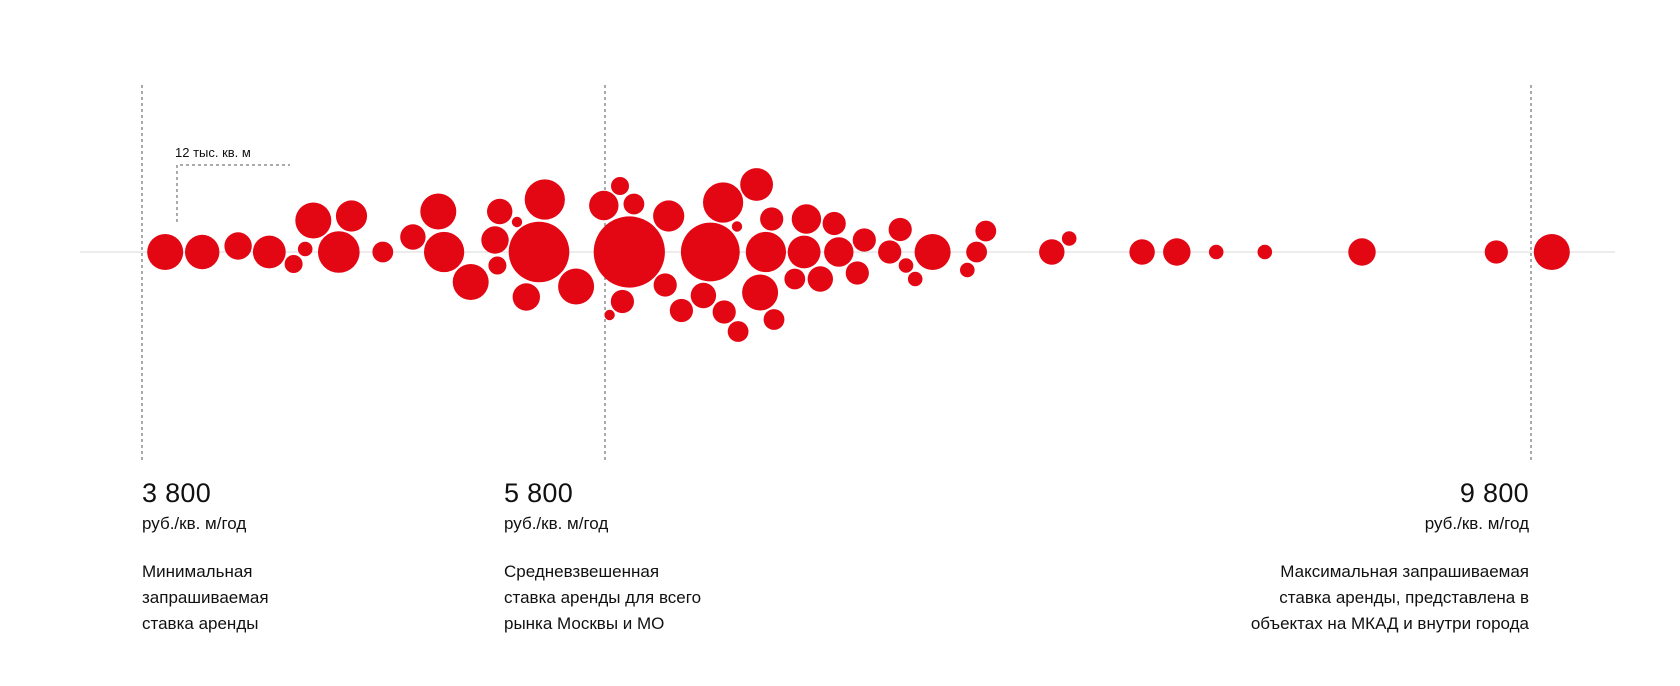 The width and height of the screenshot is (1680, 686). Describe the element at coordinates (1476, 523) in the screenshot. I see `max-unit-label: руб./кв. м/год` at that location.